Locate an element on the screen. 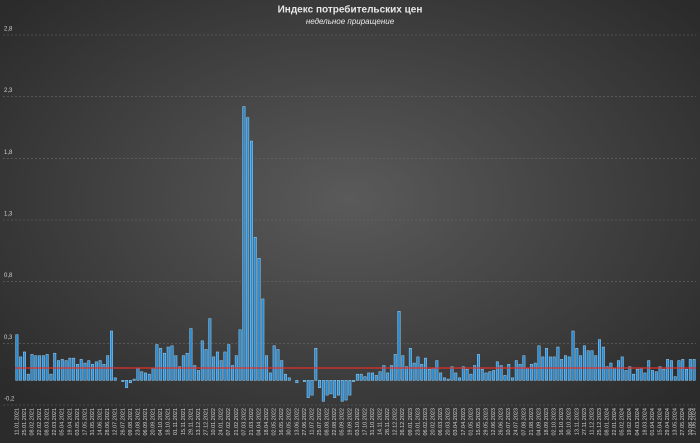  x-tick-label: 04.09.2023 is located at coordinates (539, 422).